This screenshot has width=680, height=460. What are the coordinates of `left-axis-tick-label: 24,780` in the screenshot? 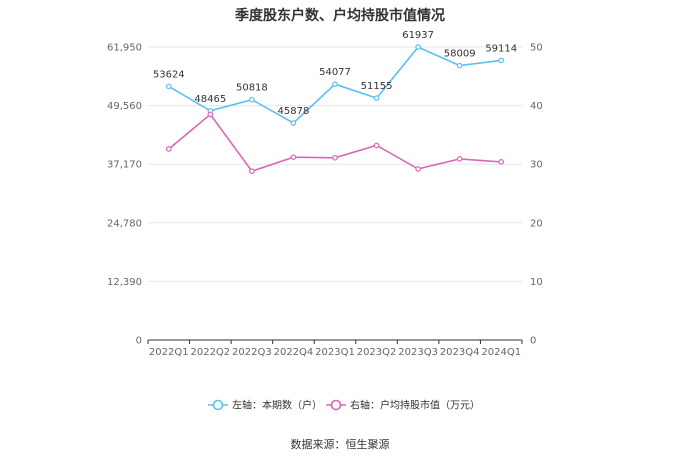 It's located at (124, 223).